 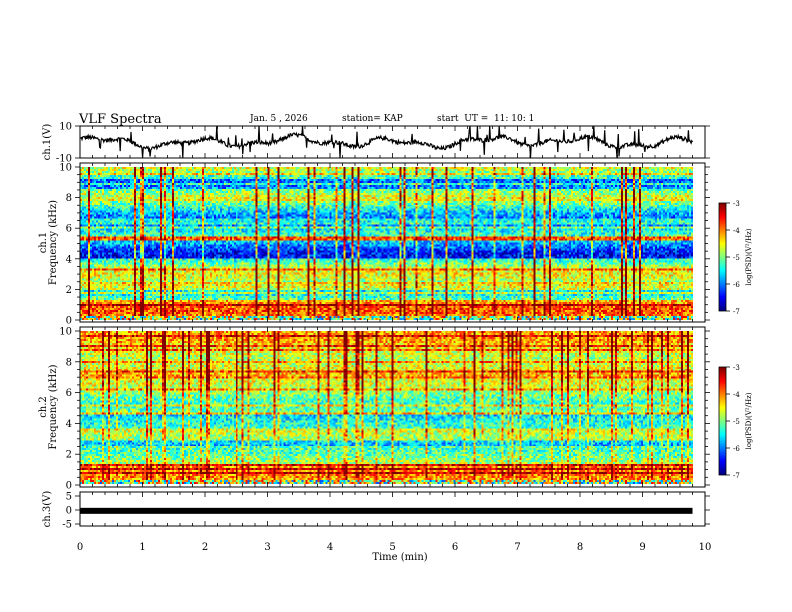 What do you see at coordinates (749, 256) in the screenshot?
I see `ch1-spec-colorbar-label: log(PSD)(V²/Hz)` at bounding box center [749, 256].